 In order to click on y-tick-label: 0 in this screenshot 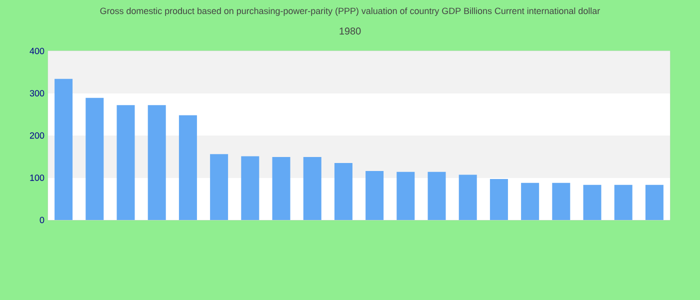, I will do `click(42, 220)`.